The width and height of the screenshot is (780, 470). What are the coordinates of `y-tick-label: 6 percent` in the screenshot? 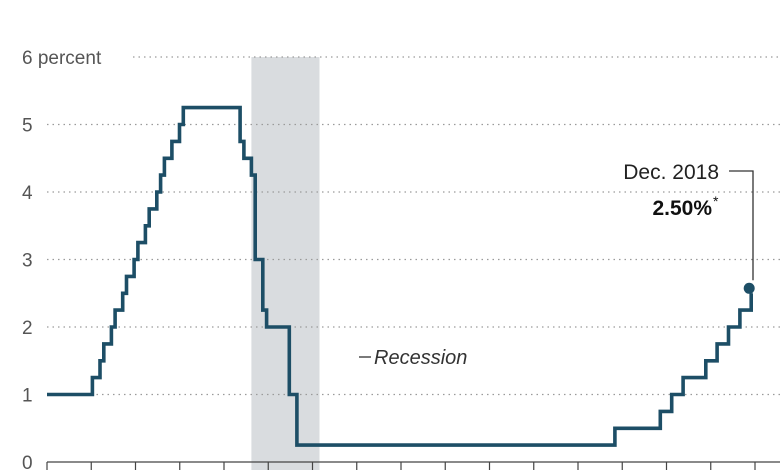 It's located at (62, 58).